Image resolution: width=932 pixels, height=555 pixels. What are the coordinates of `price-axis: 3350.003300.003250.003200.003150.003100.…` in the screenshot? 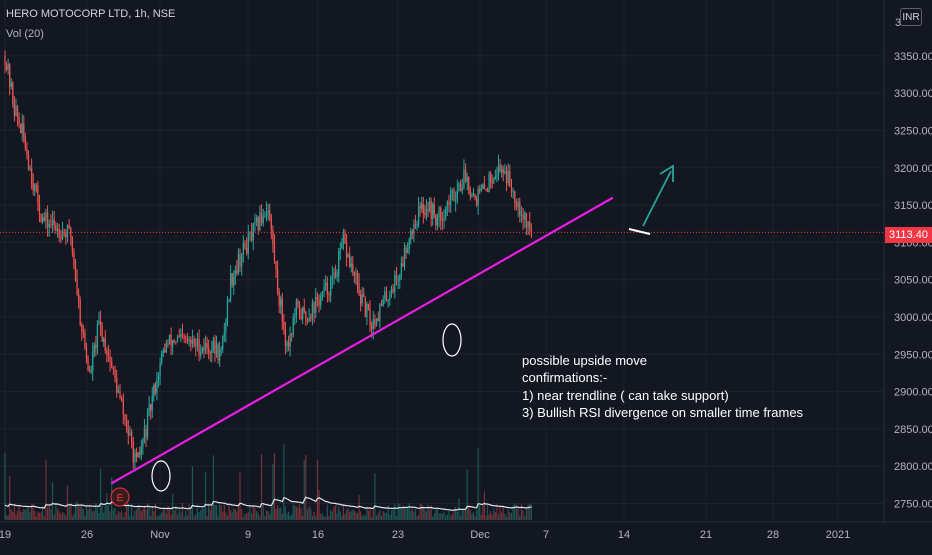 It's located at (907, 261).